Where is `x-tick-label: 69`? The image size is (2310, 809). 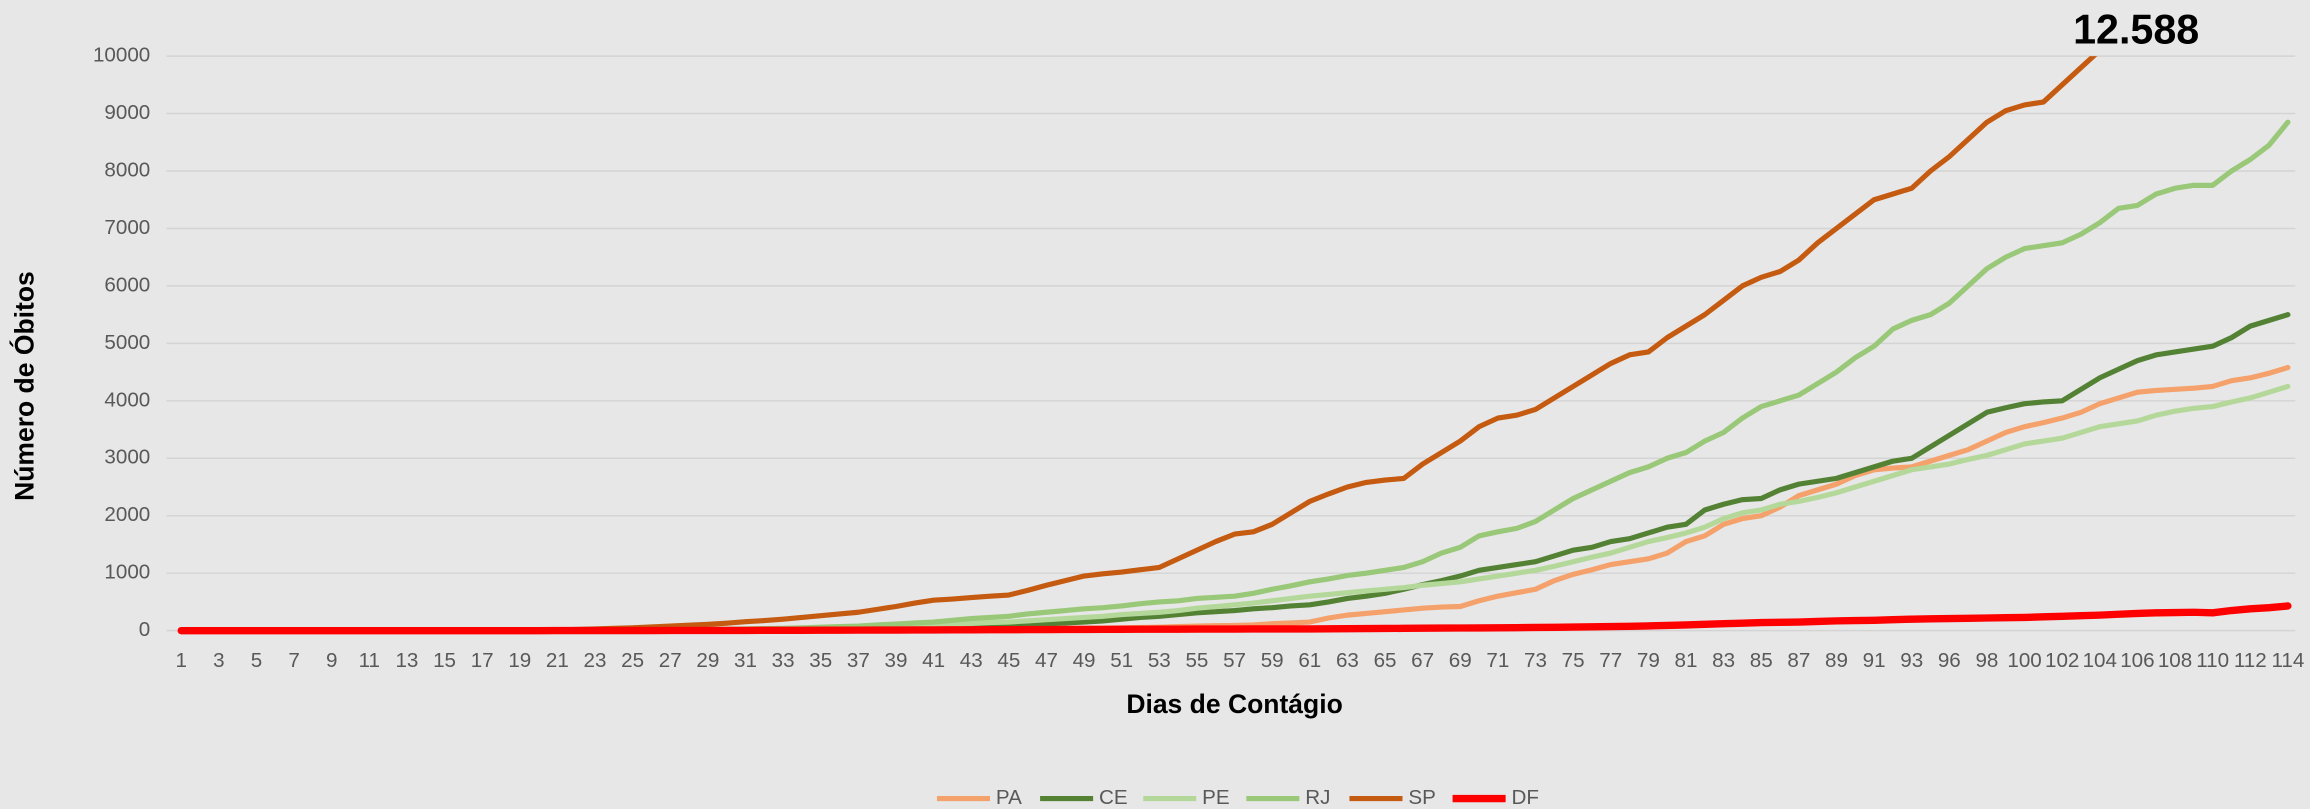 x-tick-label: 69 is located at coordinates (1460, 660).